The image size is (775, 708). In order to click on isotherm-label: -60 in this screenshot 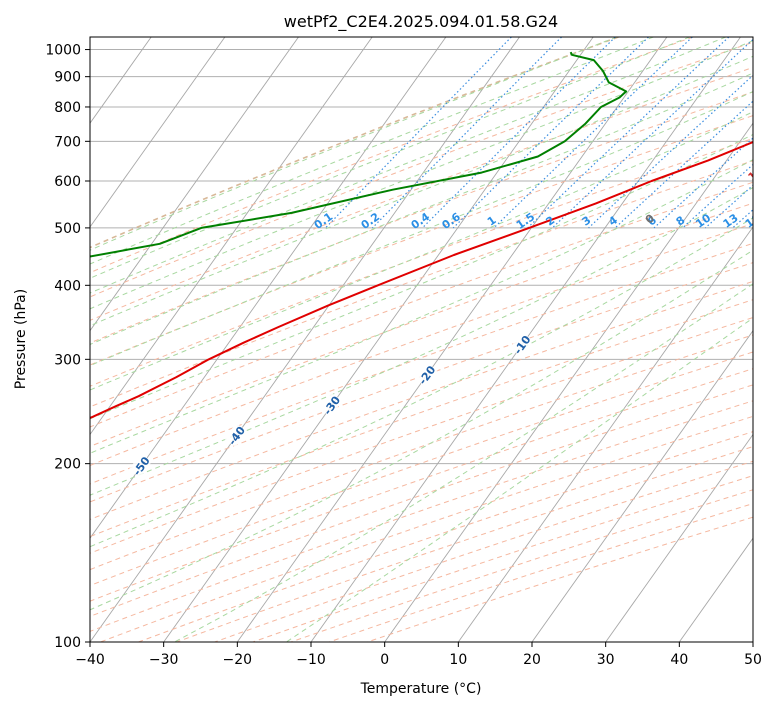, I will do `click(46, 496)`.